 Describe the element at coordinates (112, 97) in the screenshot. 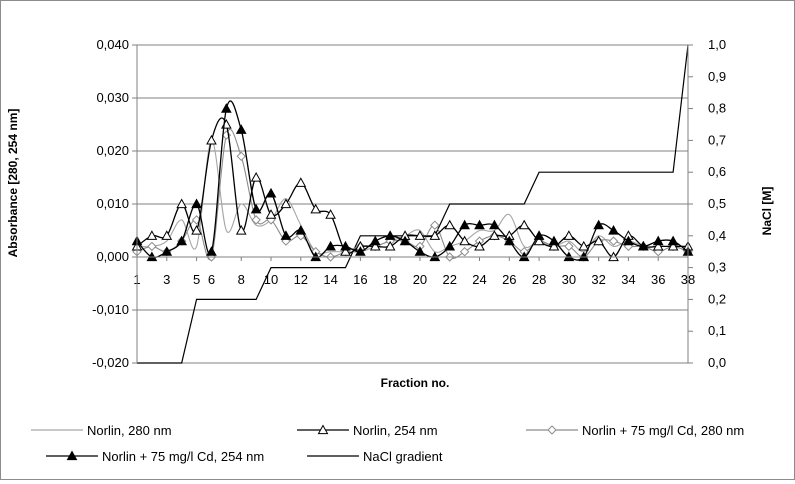

I see `y-tick-label: 0,030` at that location.